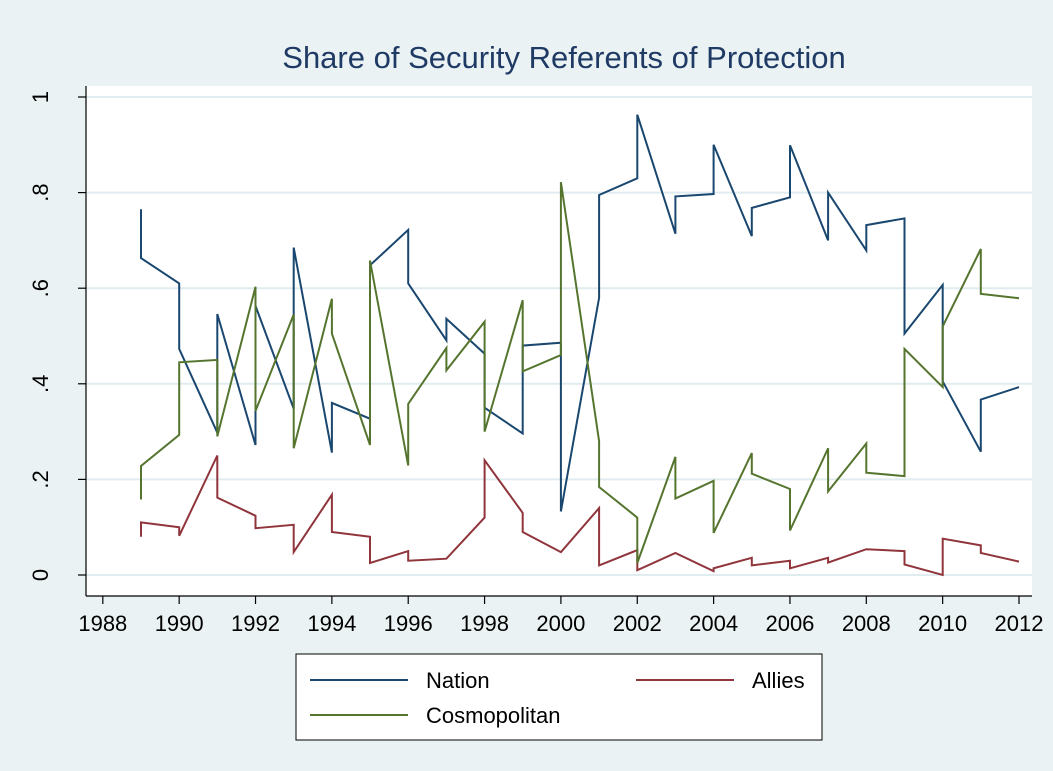  Describe the element at coordinates (866, 623) in the screenshot. I see `x-tick-label: 2008` at that location.